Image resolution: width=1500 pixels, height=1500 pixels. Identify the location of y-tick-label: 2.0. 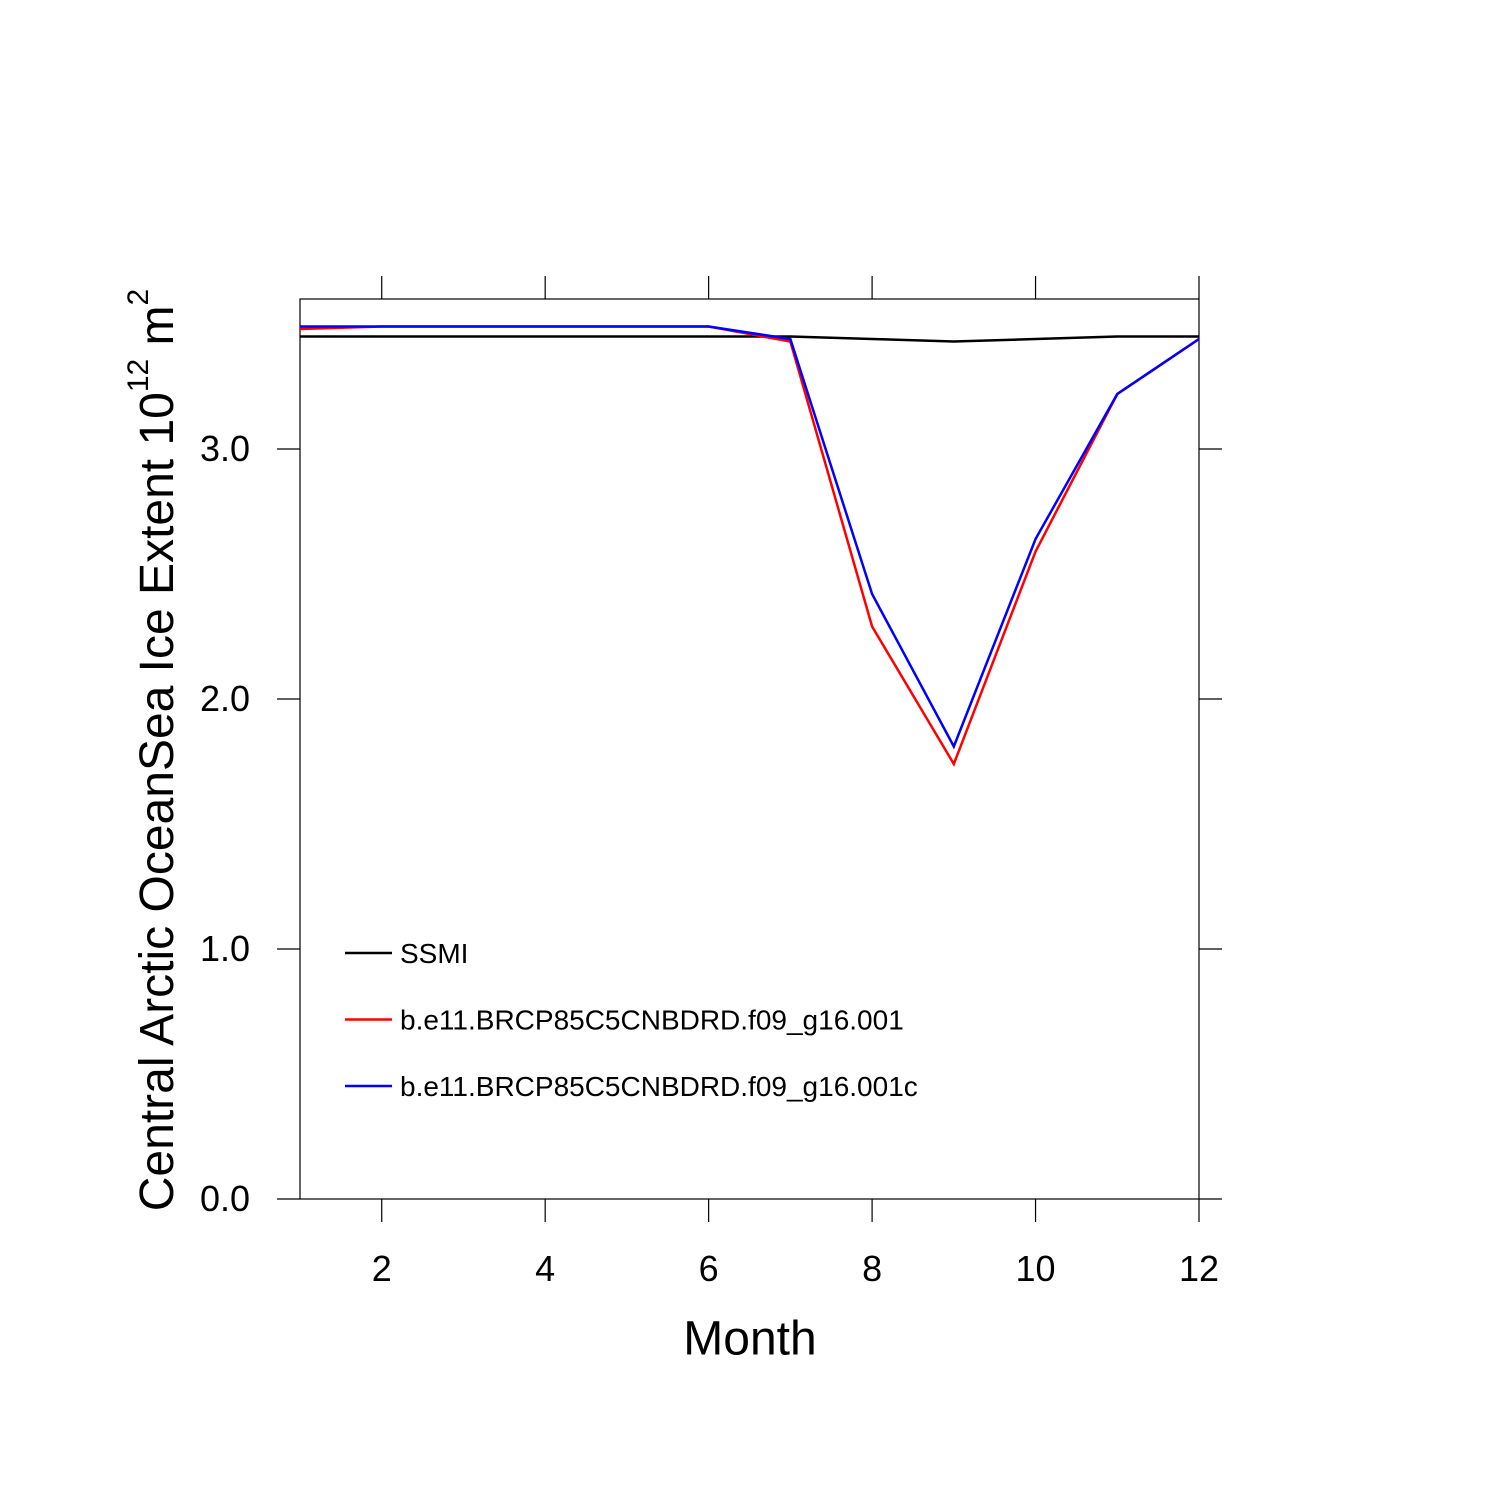
(225, 698).